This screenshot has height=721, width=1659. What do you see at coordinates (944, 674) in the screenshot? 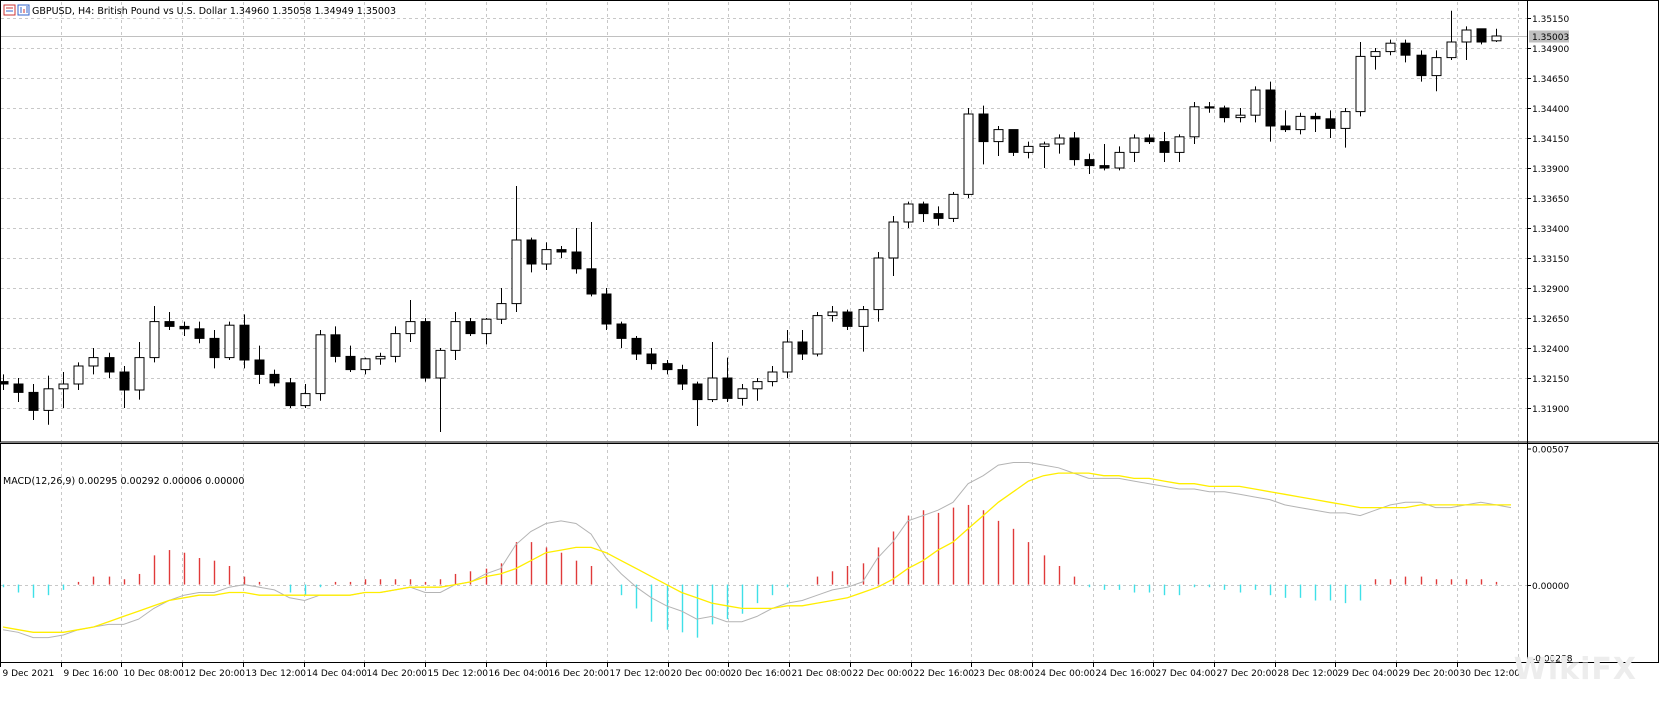
I see `time-tick-label: 22 Dec 16:00` at bounding box center [944, 674].